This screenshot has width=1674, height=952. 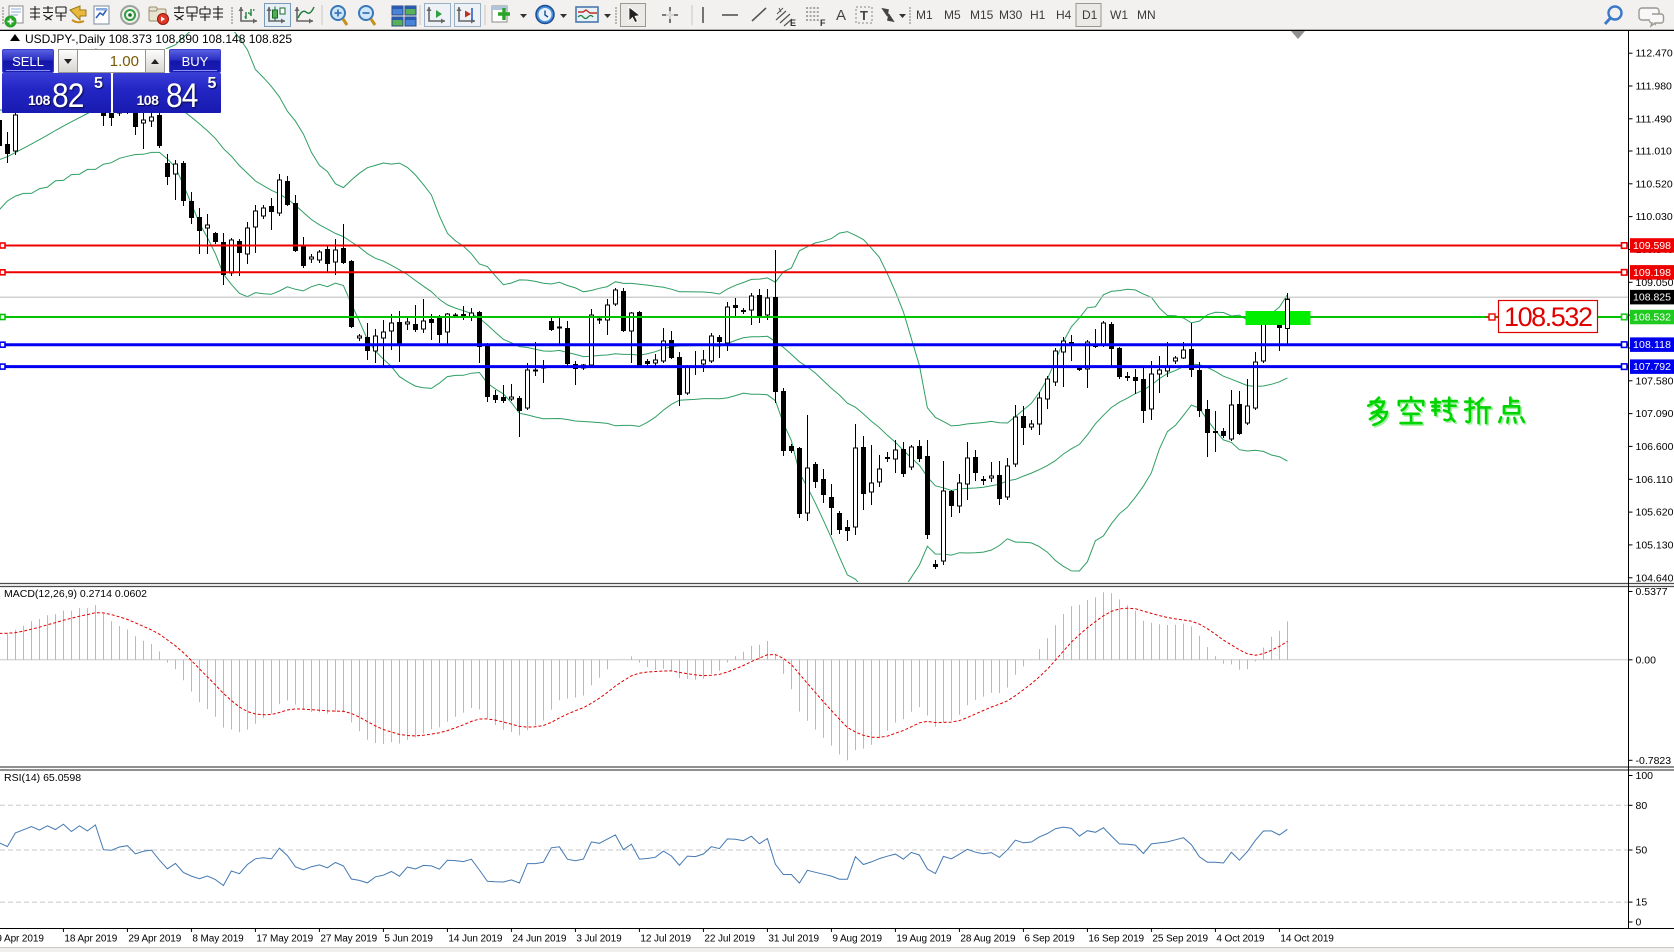 I want to click on svg-text: 0.5377, so click(x=1652, y=592).